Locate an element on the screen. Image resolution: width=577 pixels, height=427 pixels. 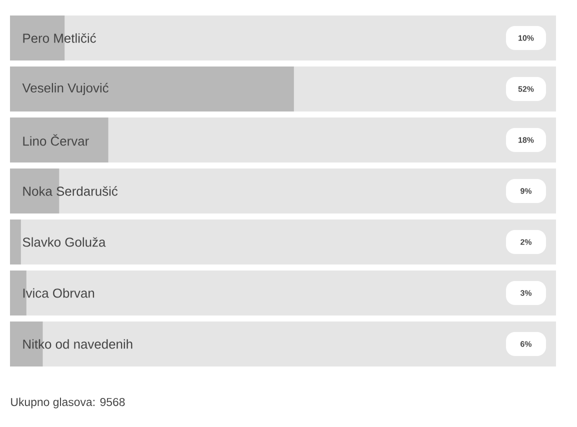
y-tick-label: Slavko Goluža is located at coordinates (64, 242).